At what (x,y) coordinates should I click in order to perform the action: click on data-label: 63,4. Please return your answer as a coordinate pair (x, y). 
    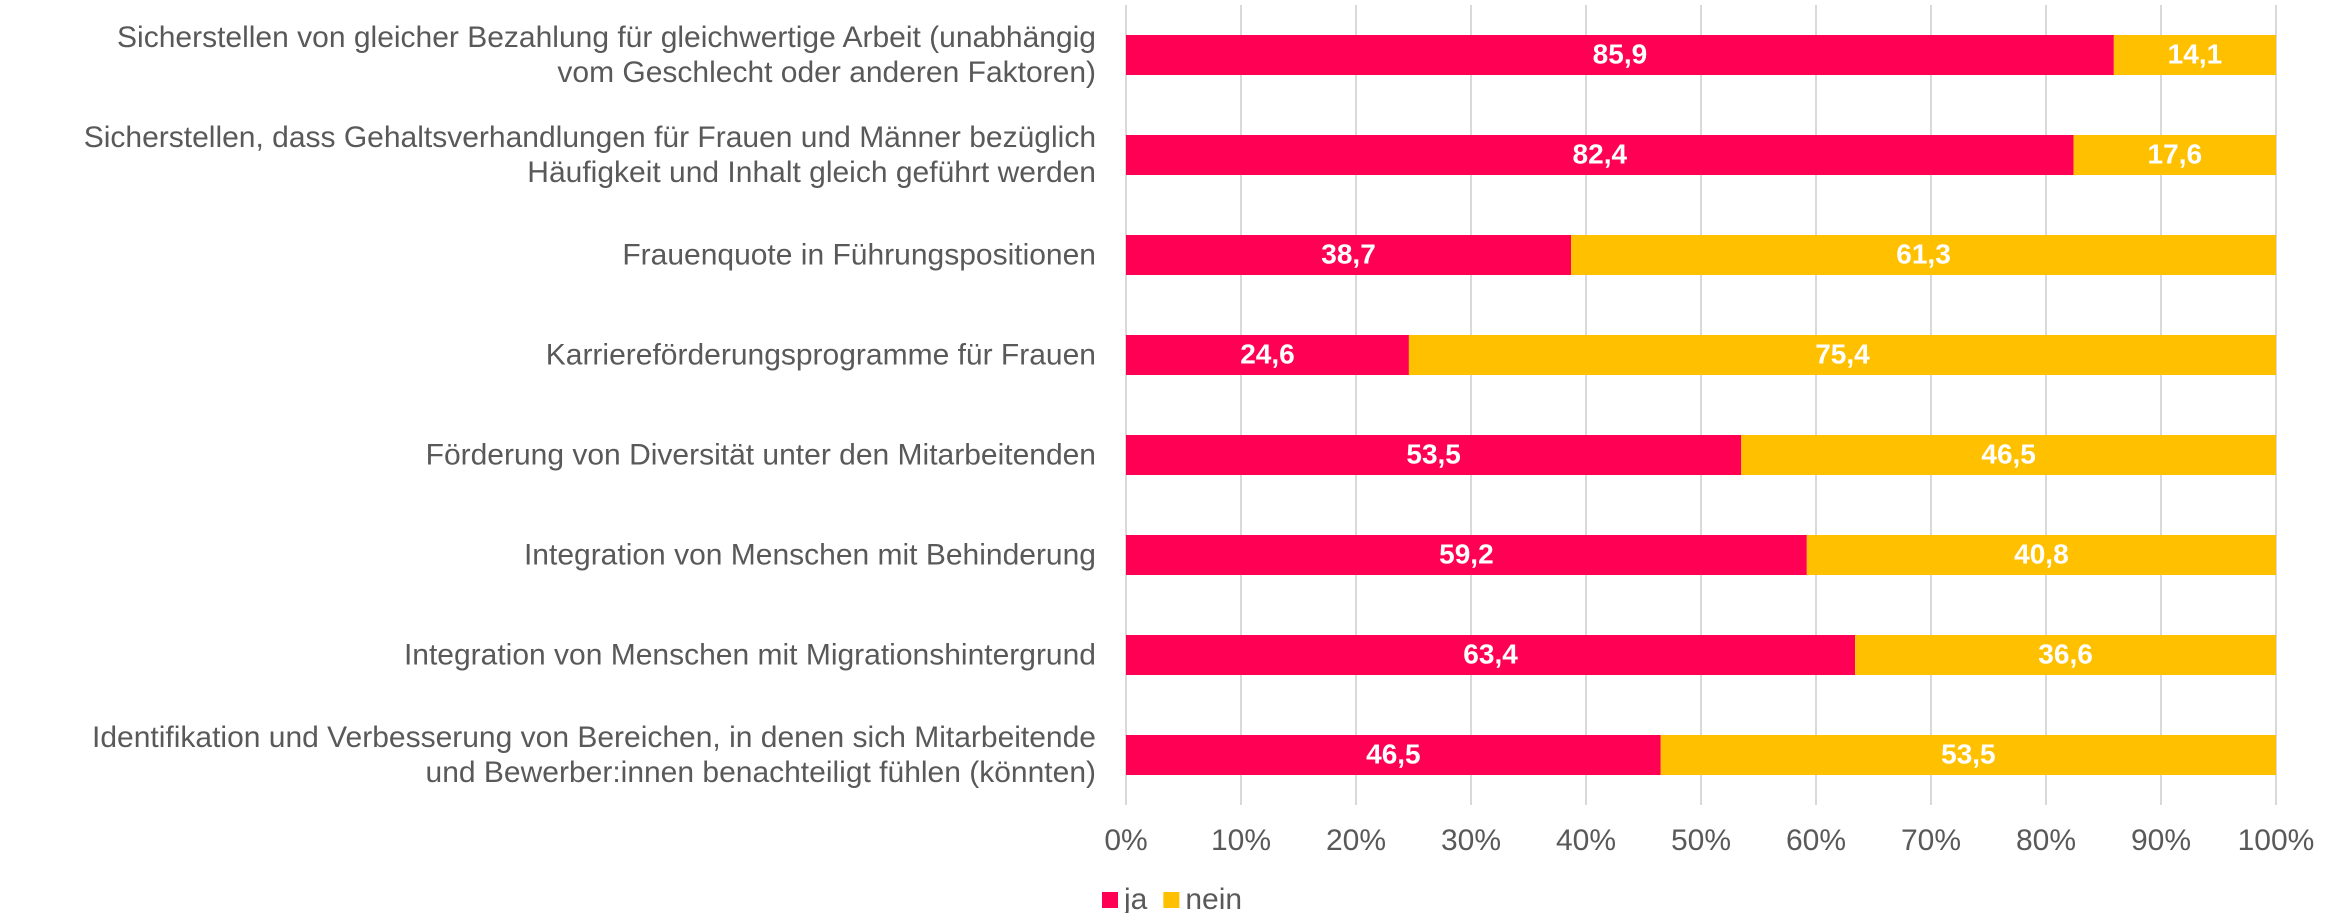
    Looking at the image, I should click on (1490, 653).